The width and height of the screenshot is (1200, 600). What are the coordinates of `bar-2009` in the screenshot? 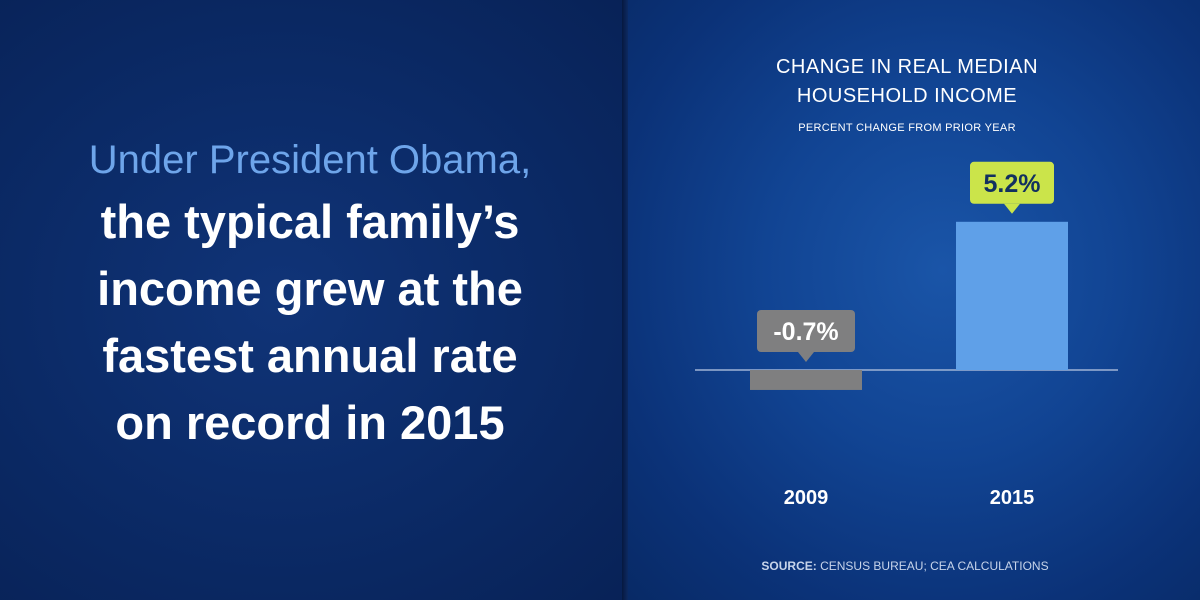 It's located at (806, 380).